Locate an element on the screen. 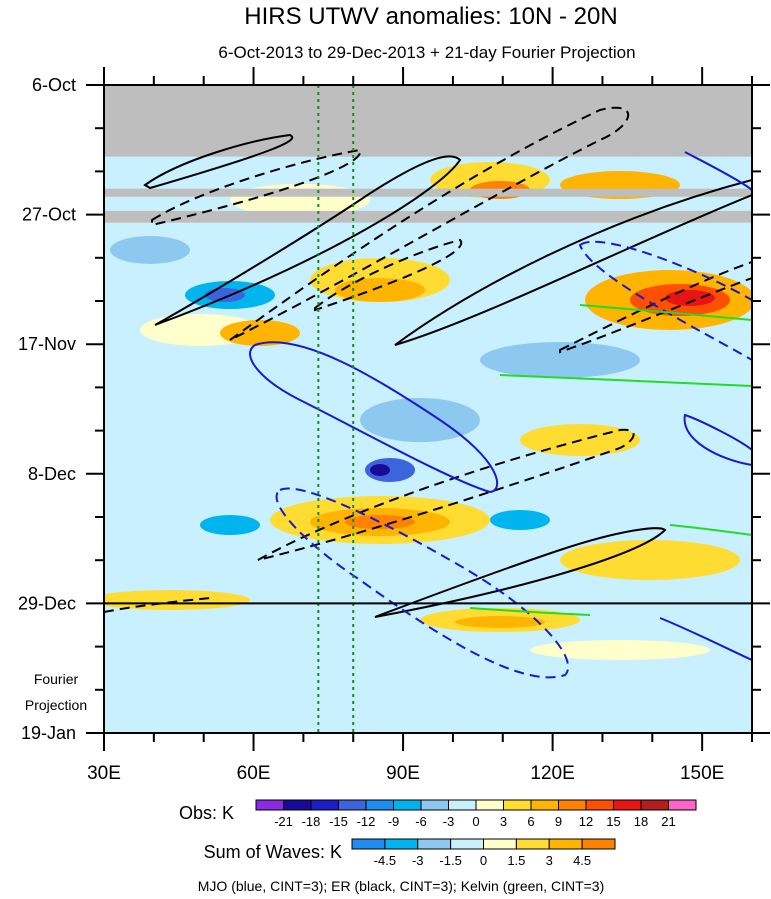  colorbar-level-label: -4.5 is located at coordinates (385, 860).